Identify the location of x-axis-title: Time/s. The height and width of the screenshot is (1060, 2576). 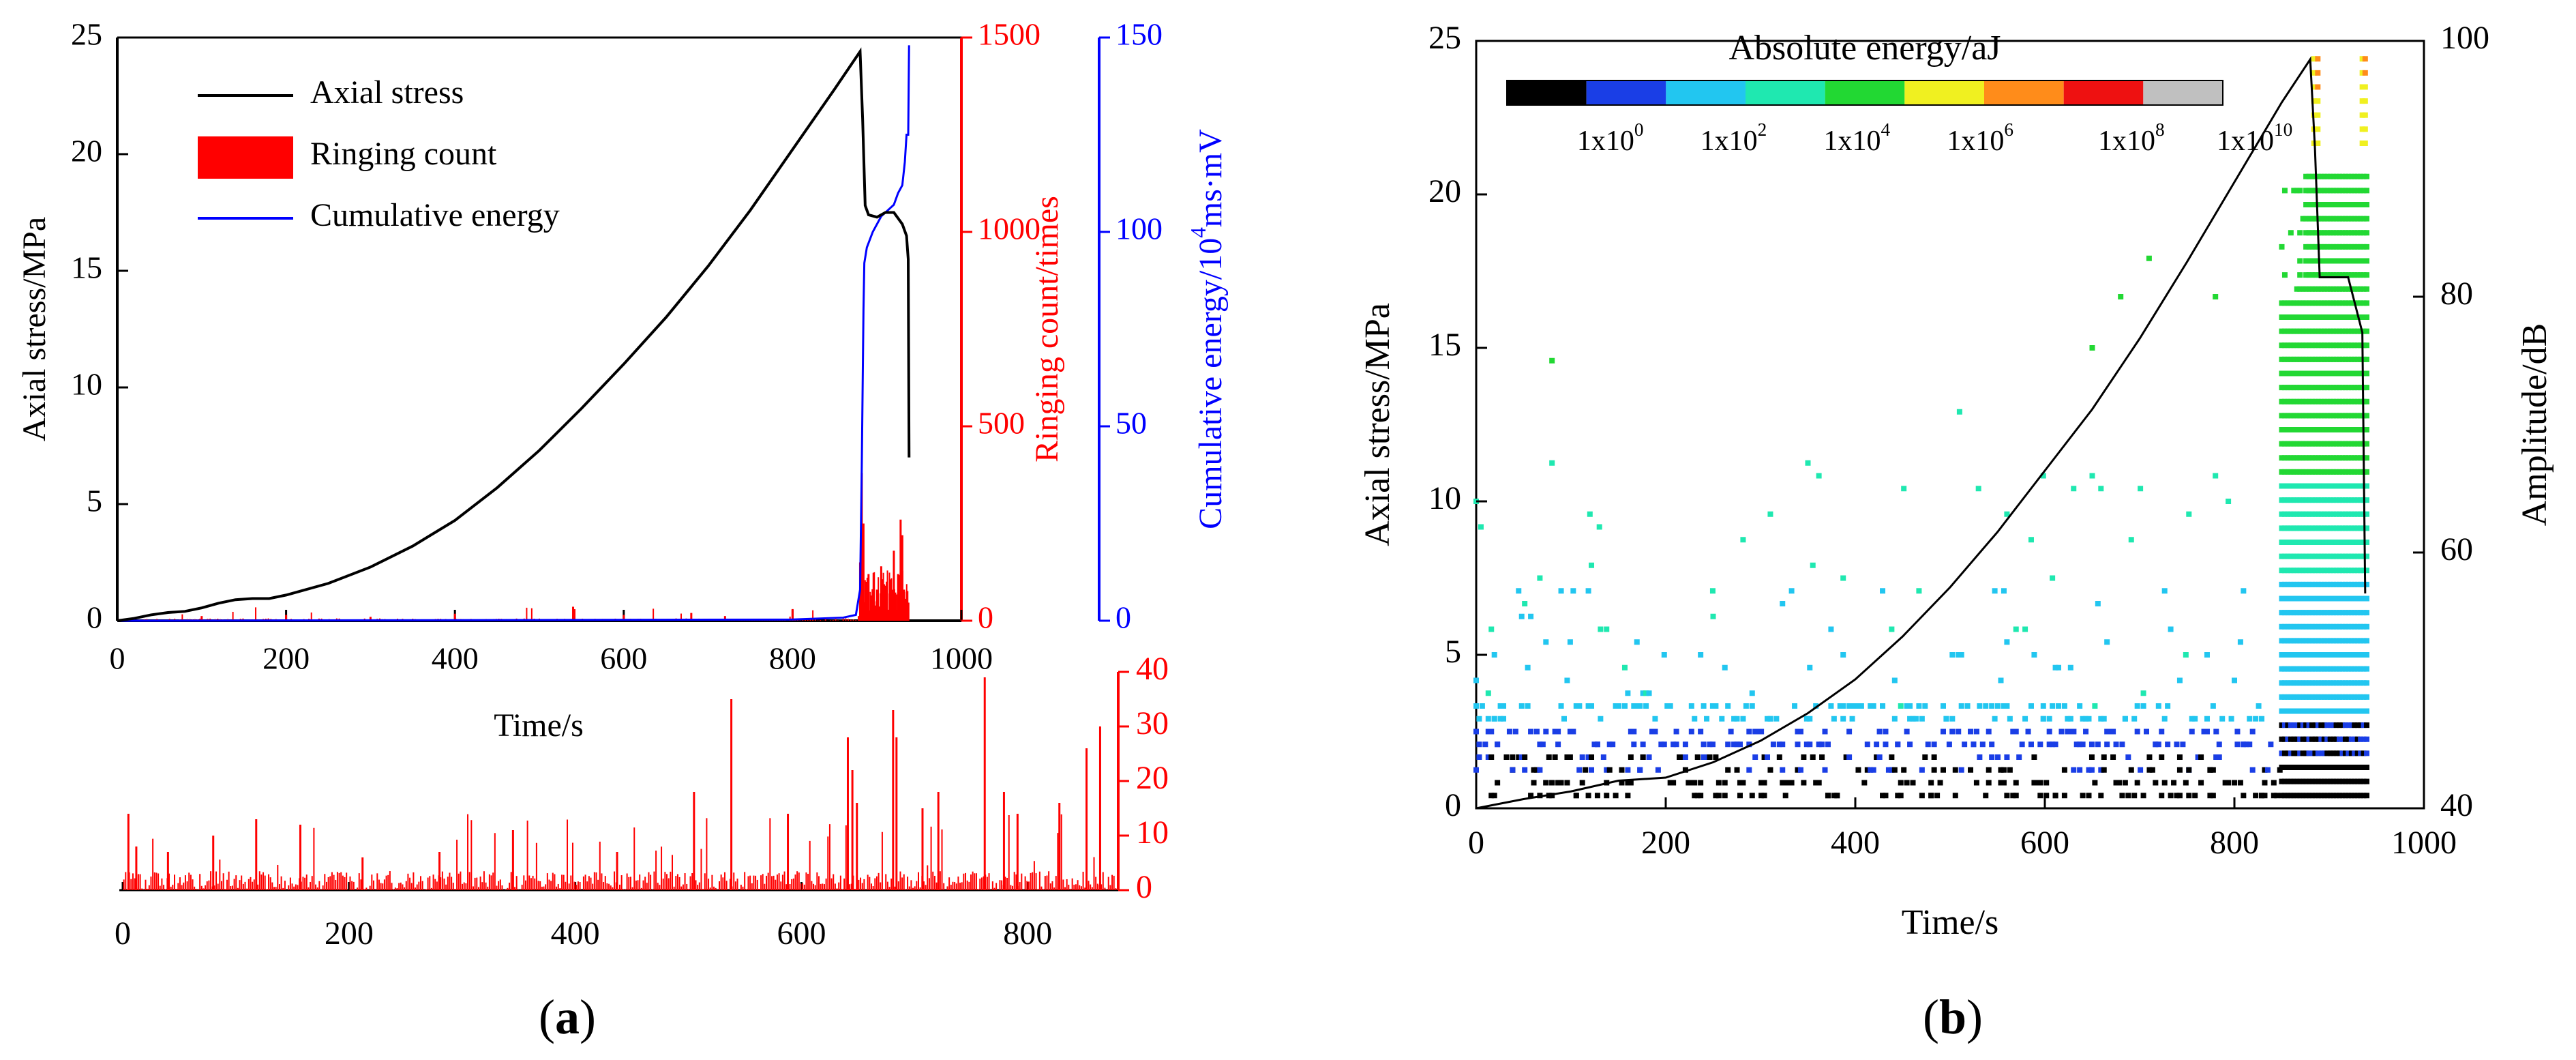
(539, 725).